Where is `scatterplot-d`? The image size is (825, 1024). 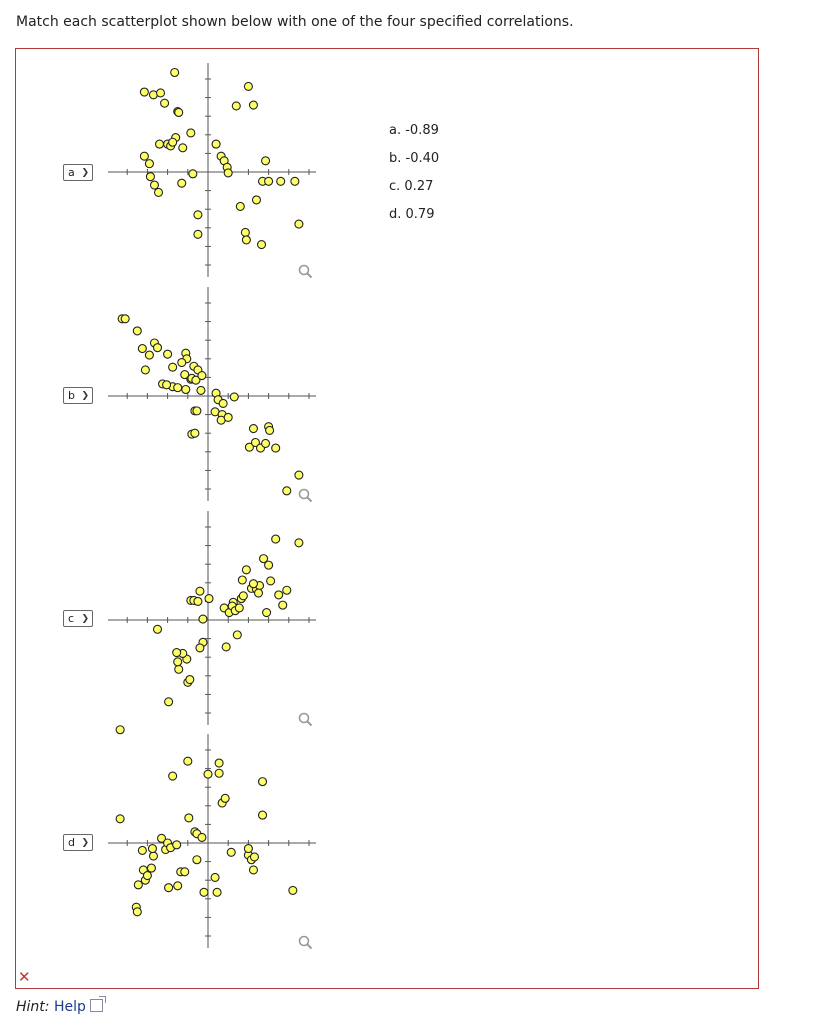 scatterplot-d is located at coordinates (222, 846).